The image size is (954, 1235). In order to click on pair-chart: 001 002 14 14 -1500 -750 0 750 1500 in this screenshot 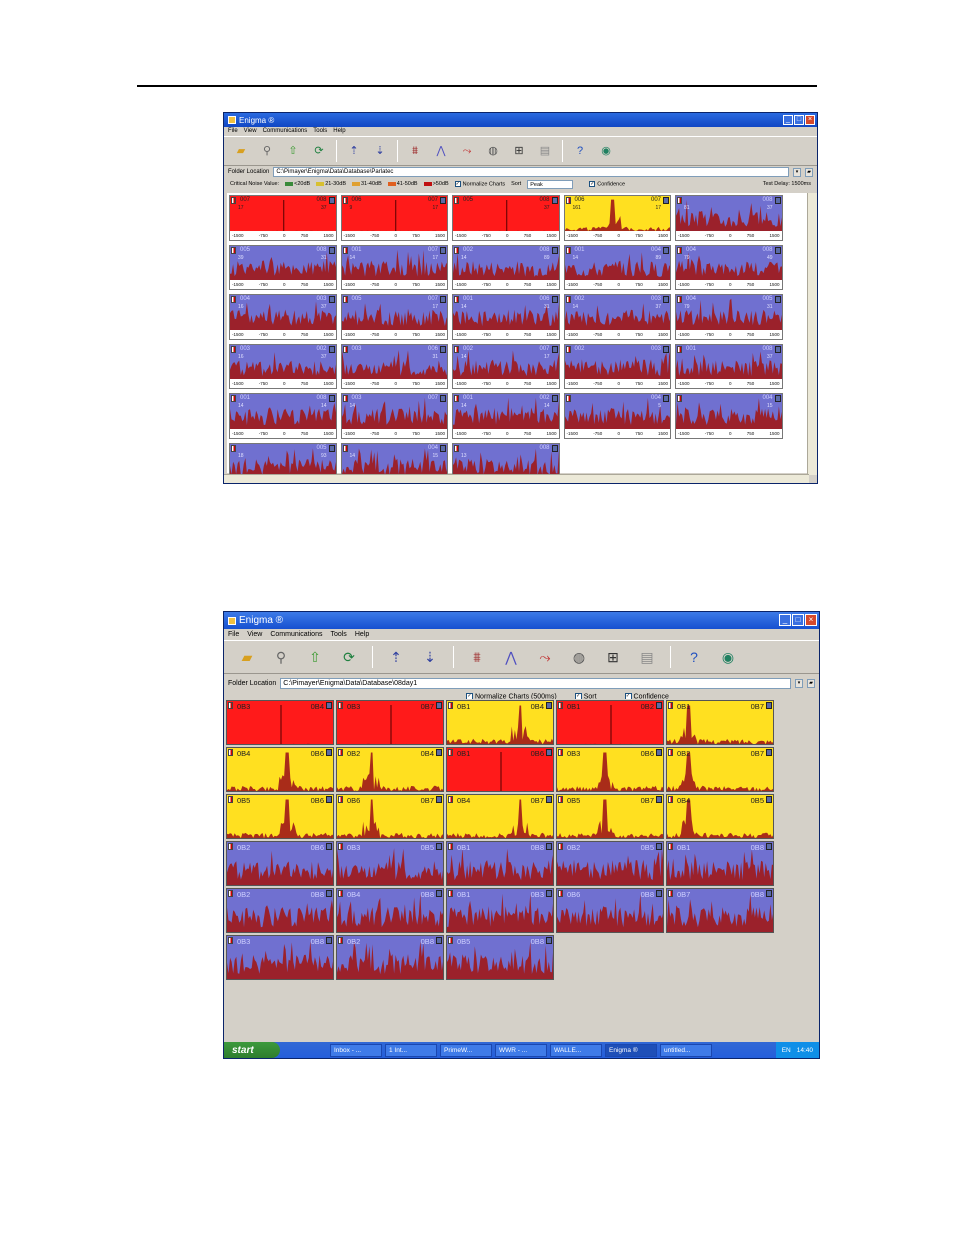, I will do `click(506, 416)`.